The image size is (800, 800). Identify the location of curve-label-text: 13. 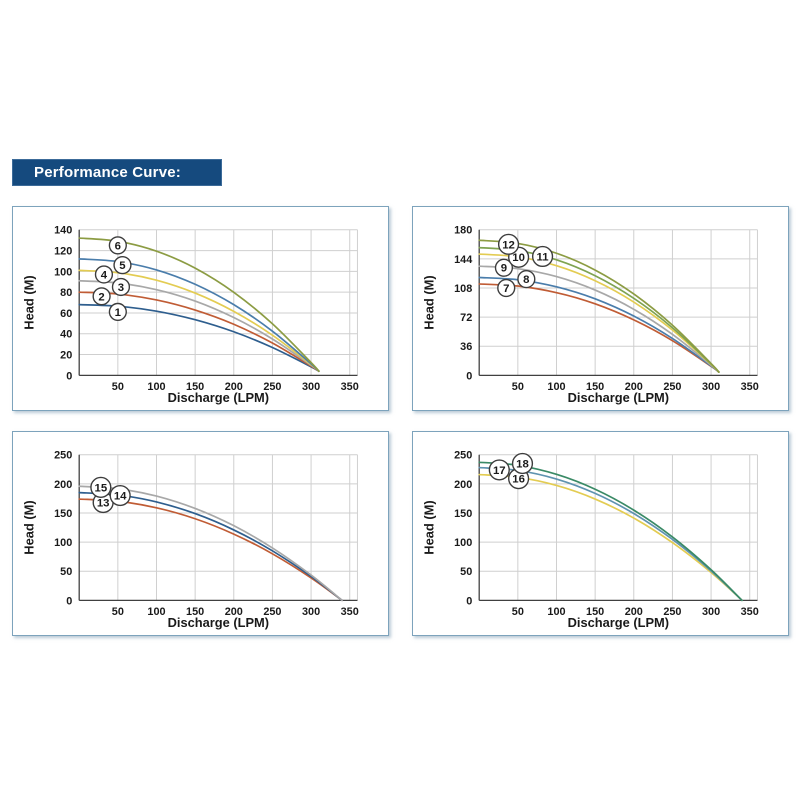
(103, 503).